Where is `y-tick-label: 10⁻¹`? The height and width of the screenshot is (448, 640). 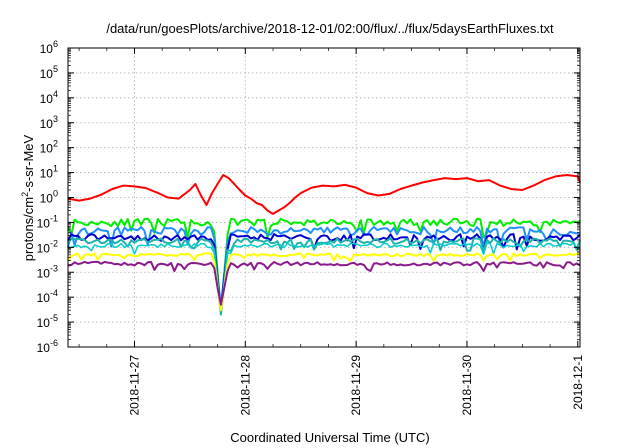
y-tick-label: 10⁻¹ is located at coordinates (47, 221).